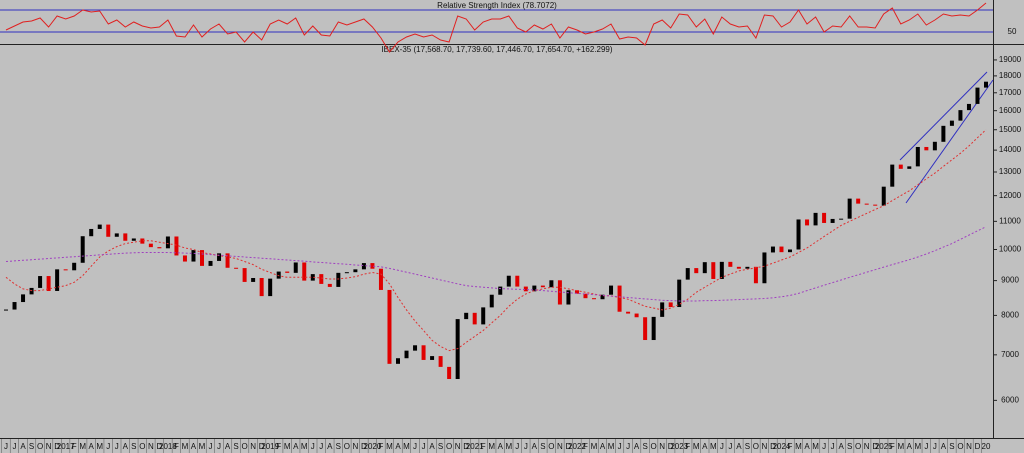 The image size is (1024, 453). I want to click on rsi-tick-label: 50, so click(1012, 31).